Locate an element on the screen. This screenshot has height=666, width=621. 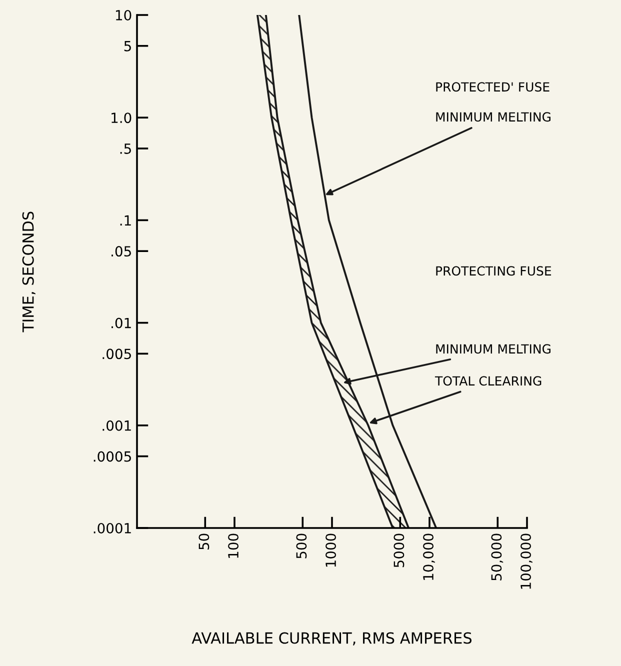
y-tick-label: .01 is located at coordinates (121, 323).